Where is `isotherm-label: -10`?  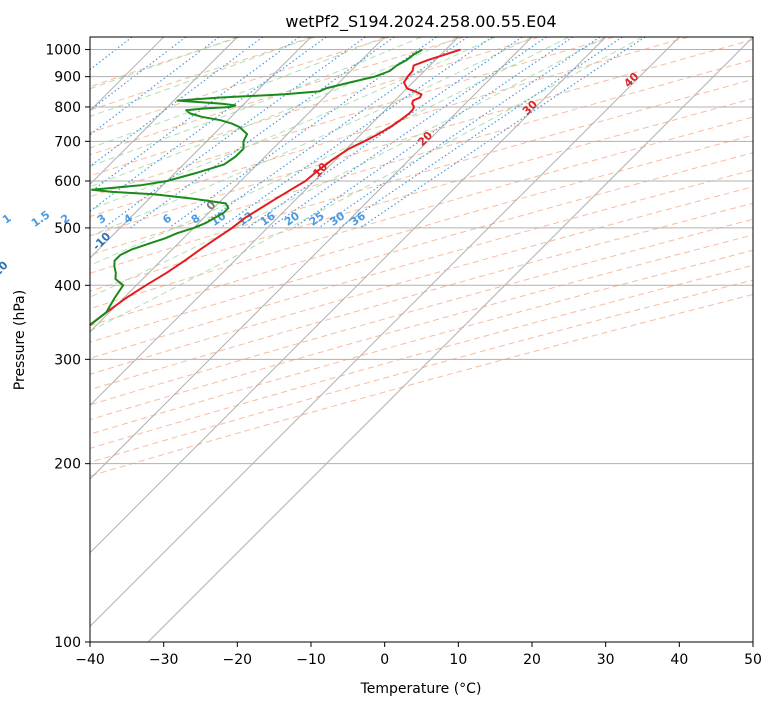
isotherm-label: -10 is located at coordinates (101, 240).